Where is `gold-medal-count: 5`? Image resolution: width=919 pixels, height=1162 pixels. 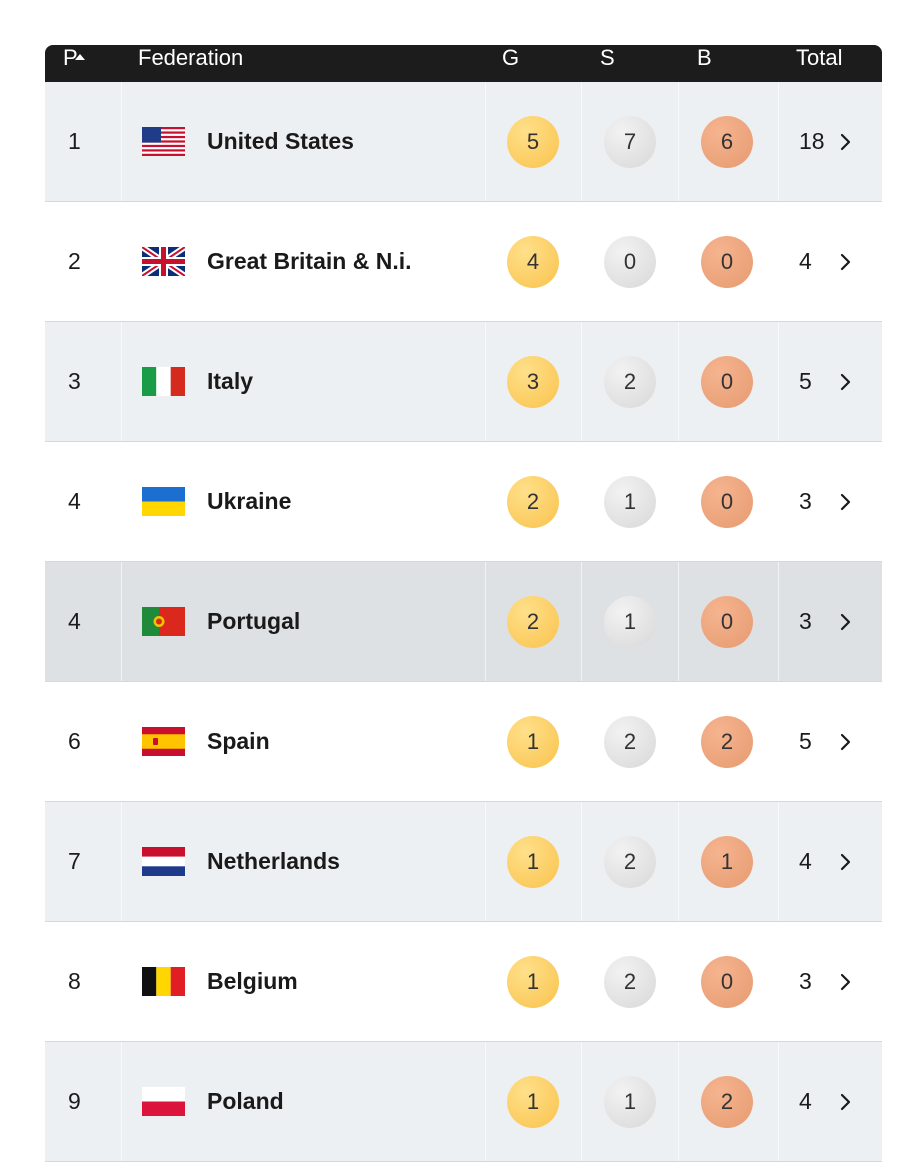 gold-medal-count: 5 is located at coordinates (533, 141).